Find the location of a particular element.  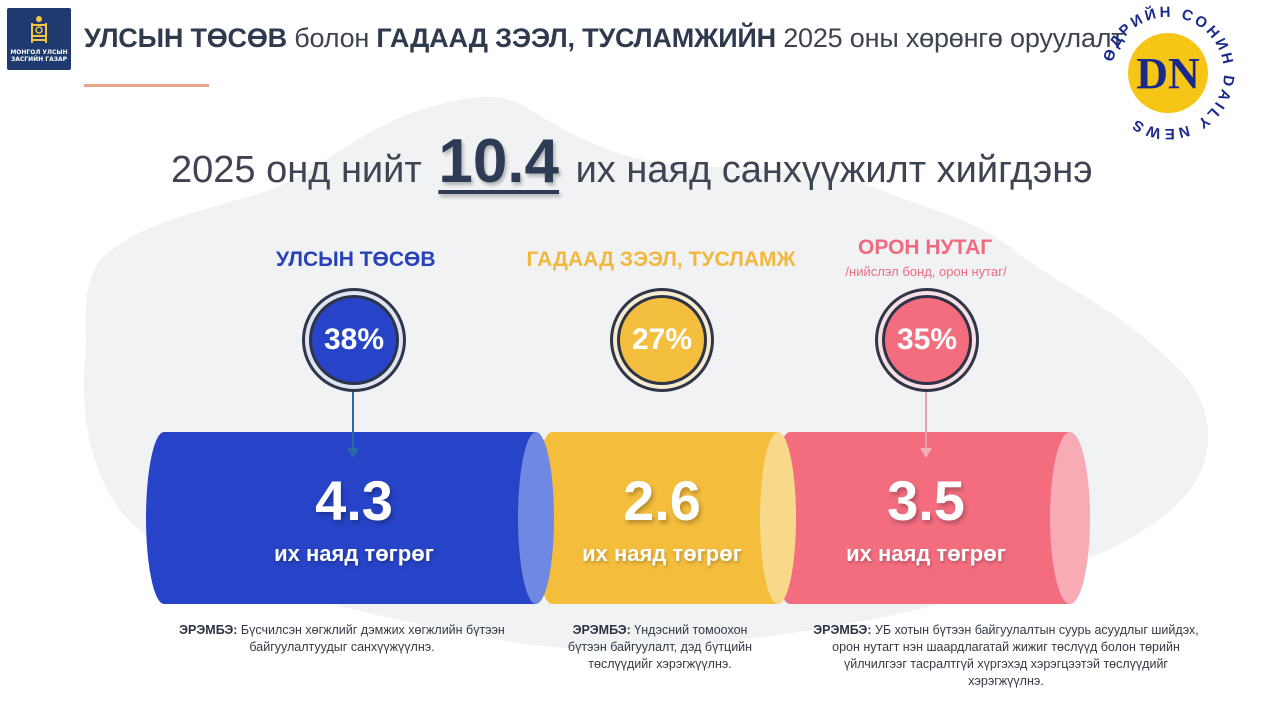

government-logo: МОНГОЛ УЛСЫН ЗАСГИЙН ГАЗАР is located at coordinates (39, 39).